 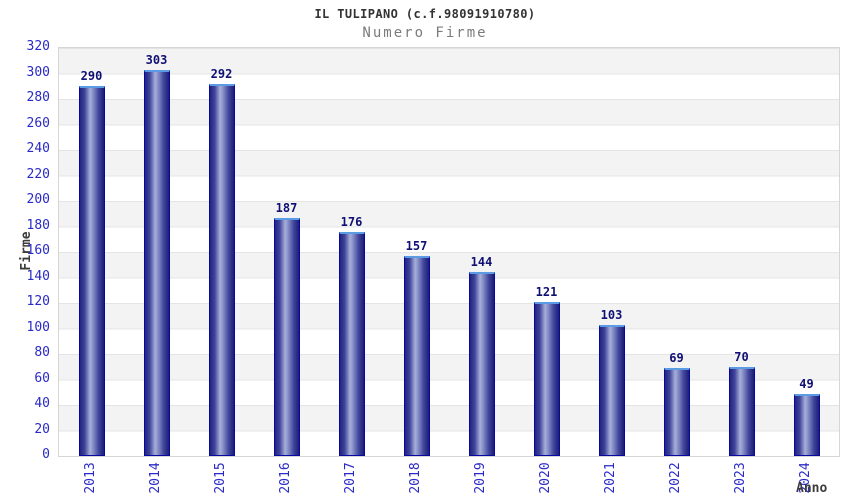 I want to click on x-axis-tick-label: 2022, so click(x=675, y=478).